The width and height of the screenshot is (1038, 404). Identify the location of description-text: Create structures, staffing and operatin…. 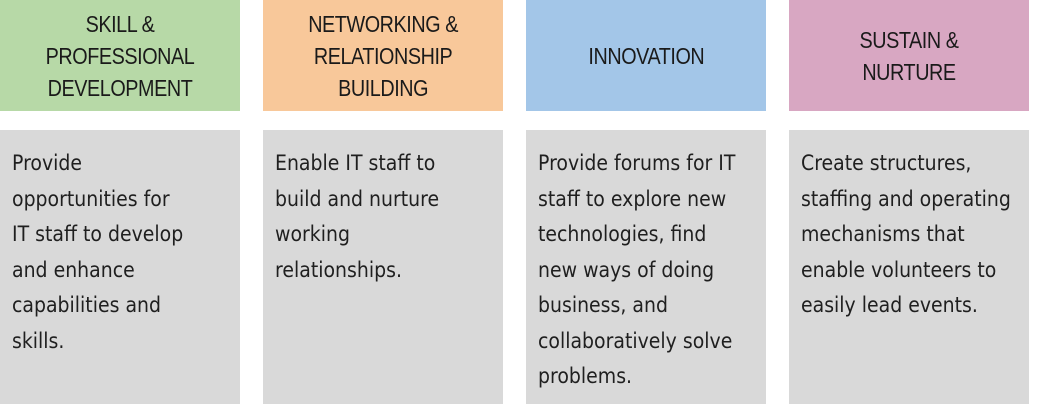
(906, 234).